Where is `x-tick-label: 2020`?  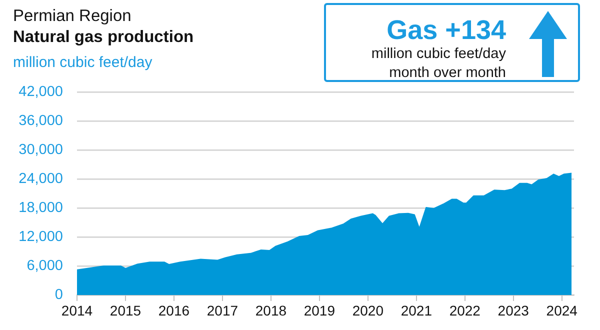 x-tick-label: 2020 is located at coordinates (368, 310).